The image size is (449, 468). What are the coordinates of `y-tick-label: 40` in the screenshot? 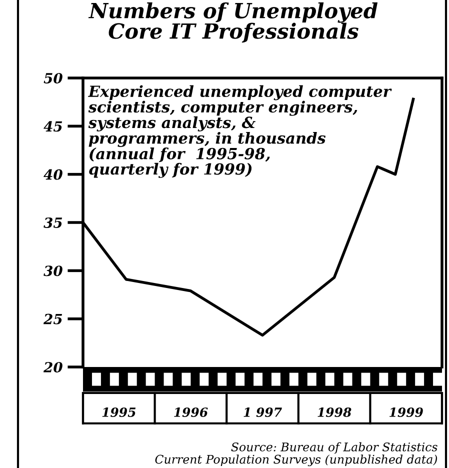 It's located at (53, 174).